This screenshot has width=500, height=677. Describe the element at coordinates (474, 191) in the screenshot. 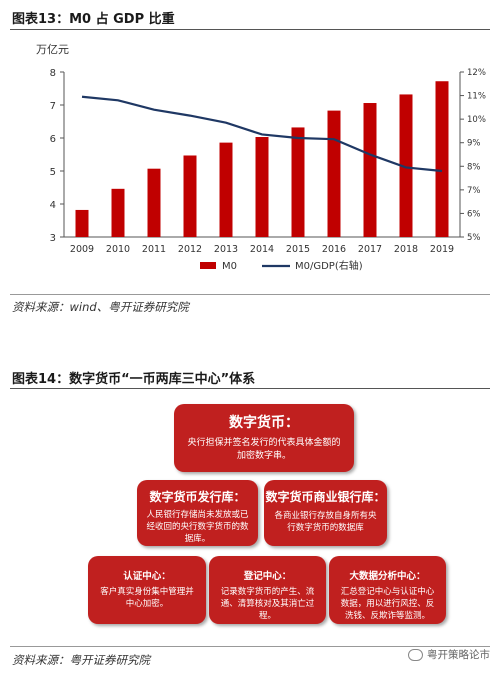

I see `y2-tick-label: 7%` at that location.